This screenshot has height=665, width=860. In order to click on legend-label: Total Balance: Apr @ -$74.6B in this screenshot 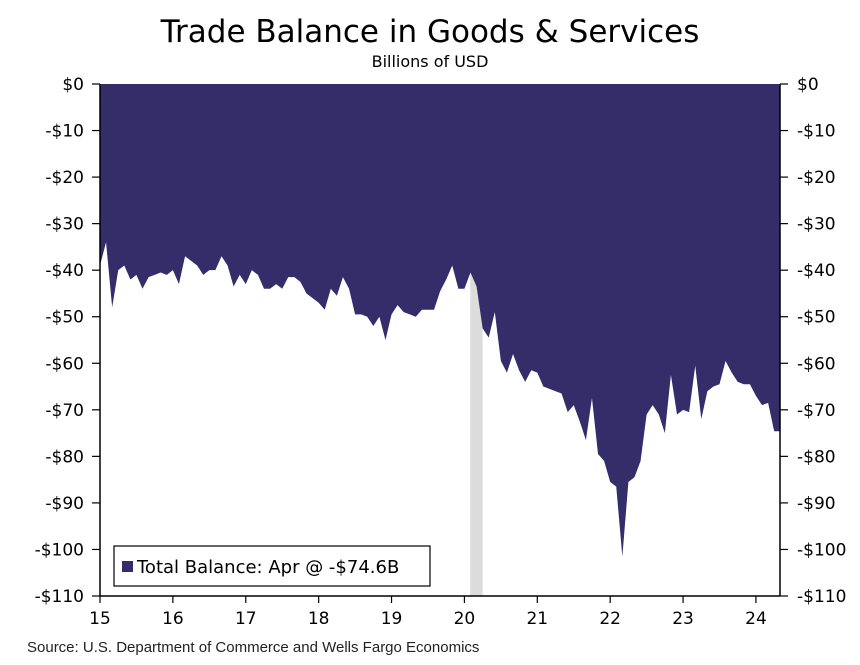, I will do `click(267, 567)`.